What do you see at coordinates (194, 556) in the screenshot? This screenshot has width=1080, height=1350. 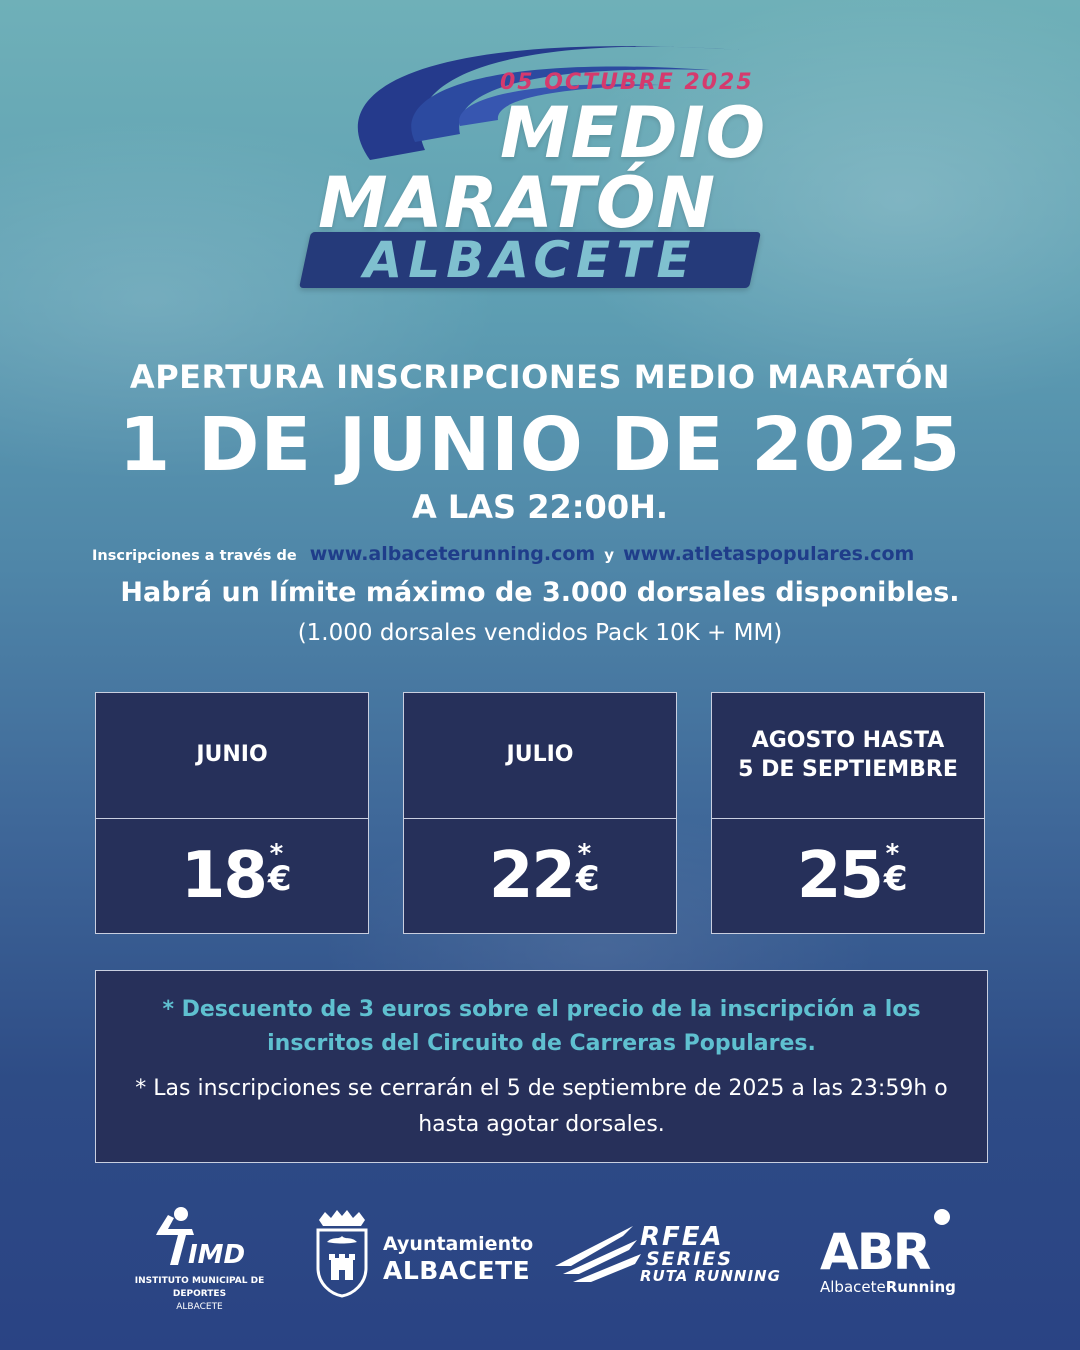 I see `registration-prefix: Inscripciones a través de` at bounding box center [194, 556].